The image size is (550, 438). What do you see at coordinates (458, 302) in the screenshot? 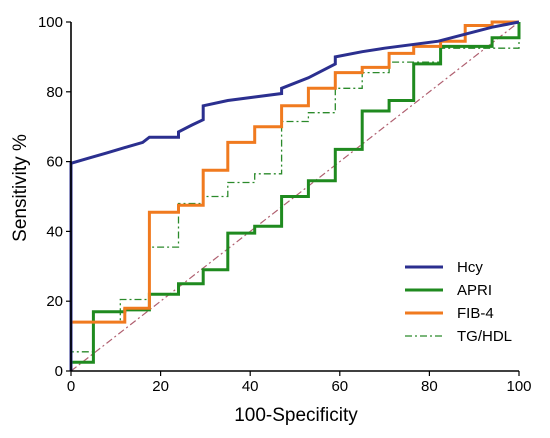
I see `legend: Hcy APRI FIB-4 TG/HDL` at bounding box center [458, 302].